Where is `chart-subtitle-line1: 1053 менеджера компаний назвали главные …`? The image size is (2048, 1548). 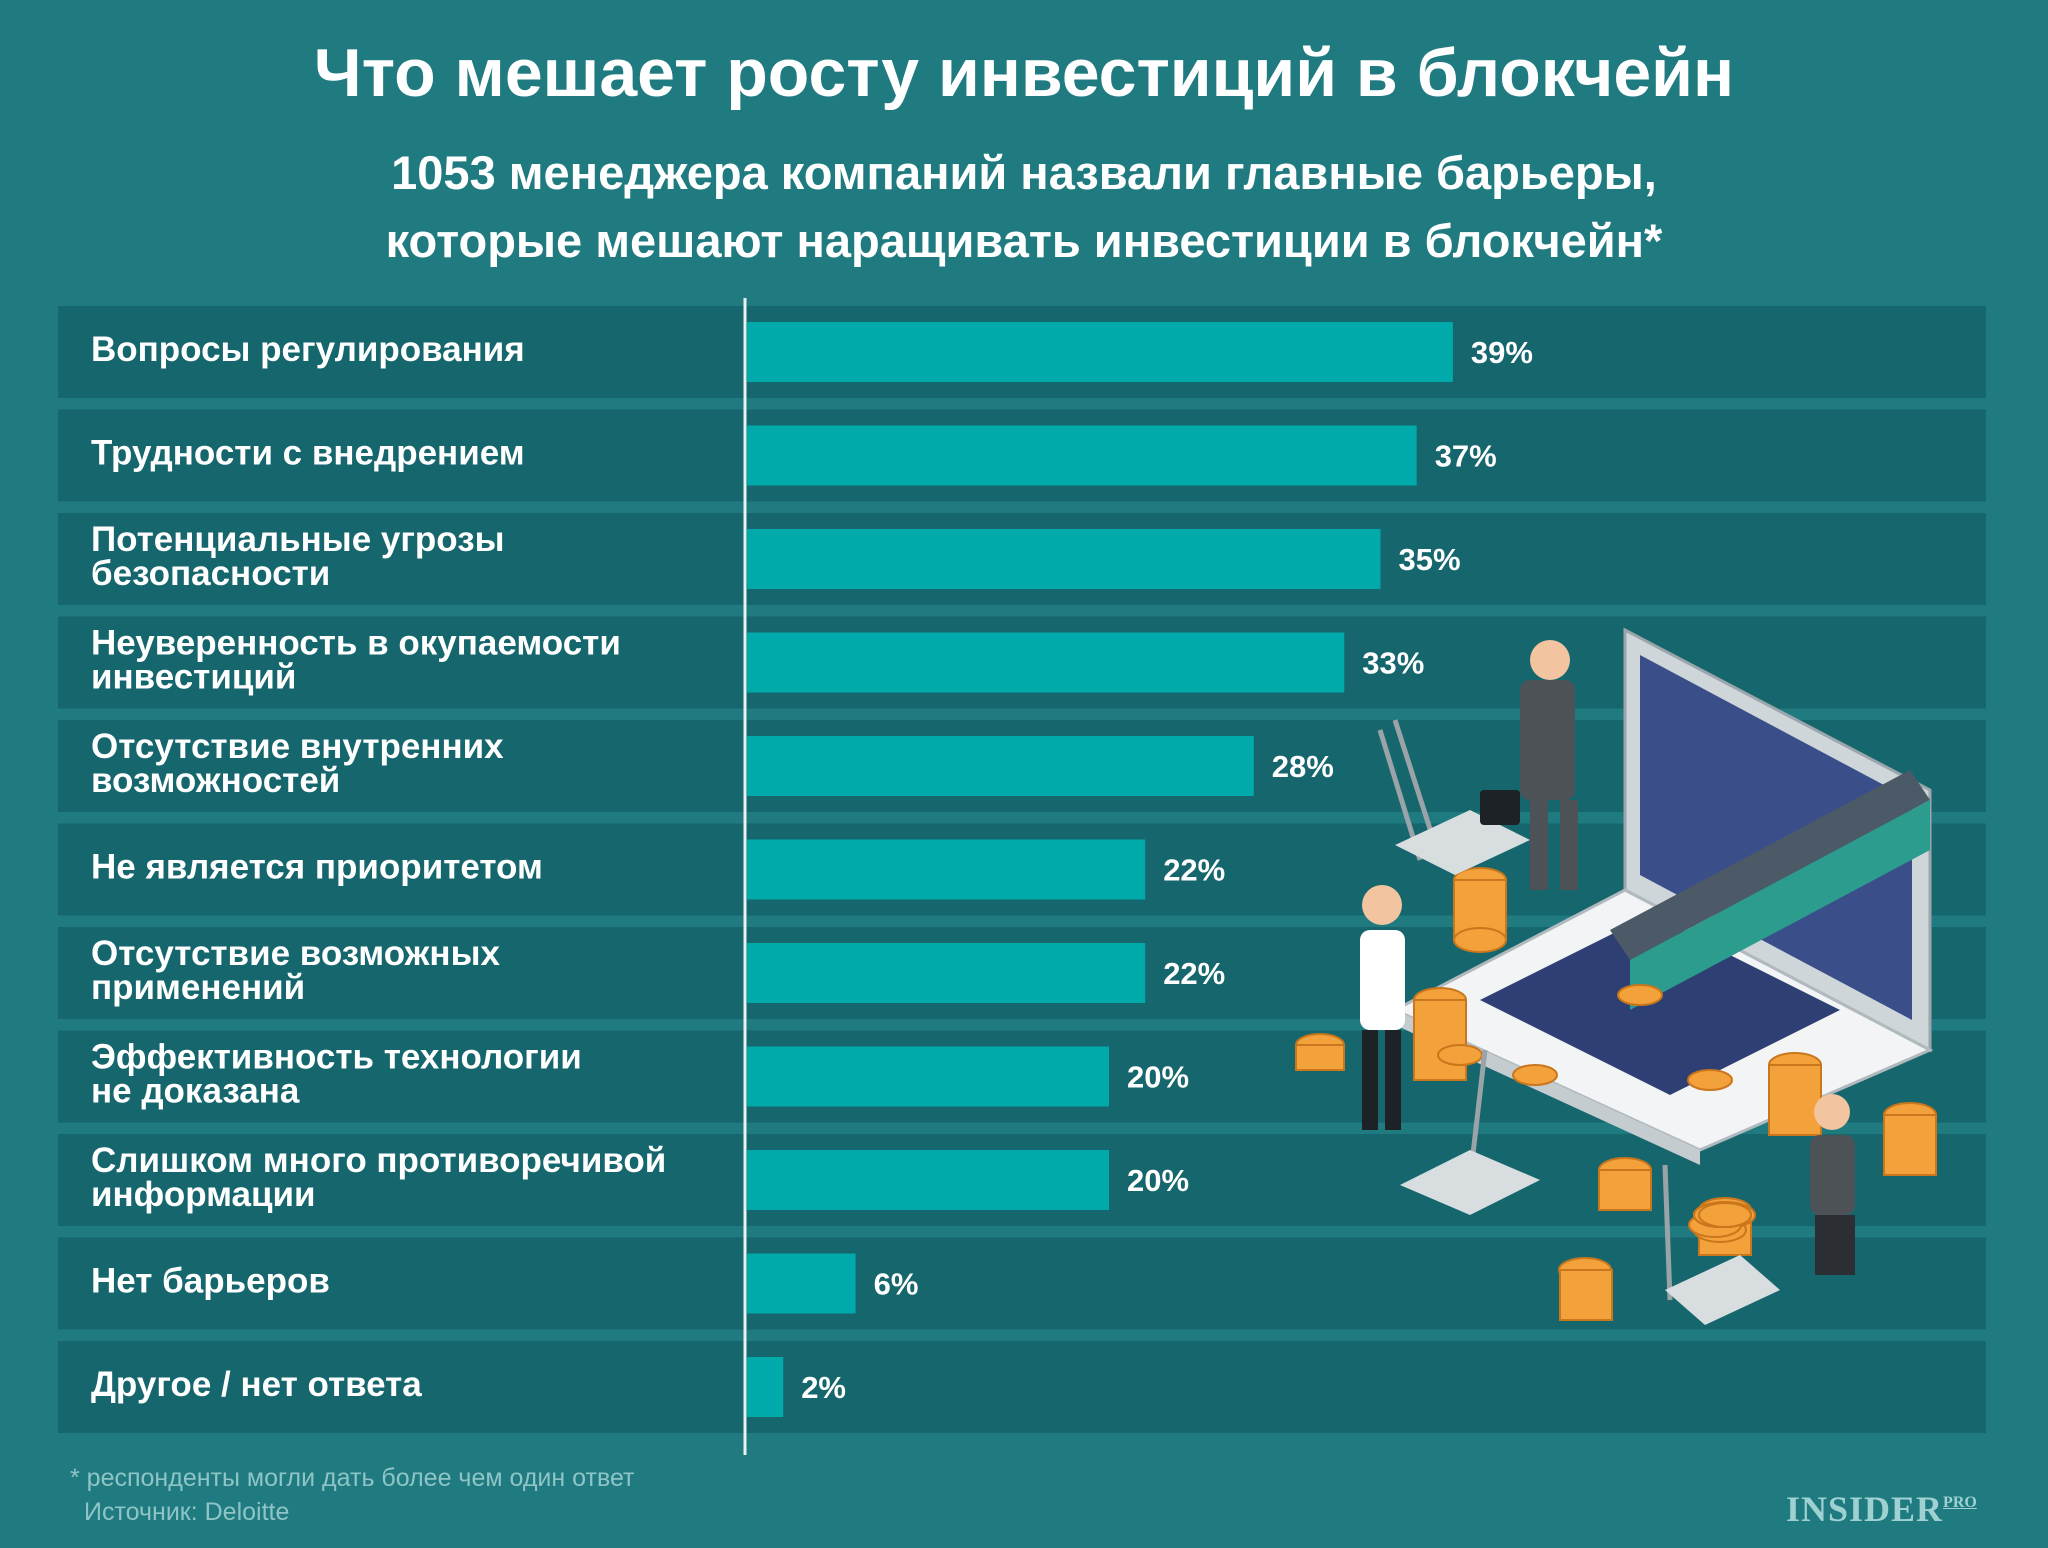
chart-subtitle-line1: 1053 менеджера компаний назвали главные … is located at coordinates (1024, 172).